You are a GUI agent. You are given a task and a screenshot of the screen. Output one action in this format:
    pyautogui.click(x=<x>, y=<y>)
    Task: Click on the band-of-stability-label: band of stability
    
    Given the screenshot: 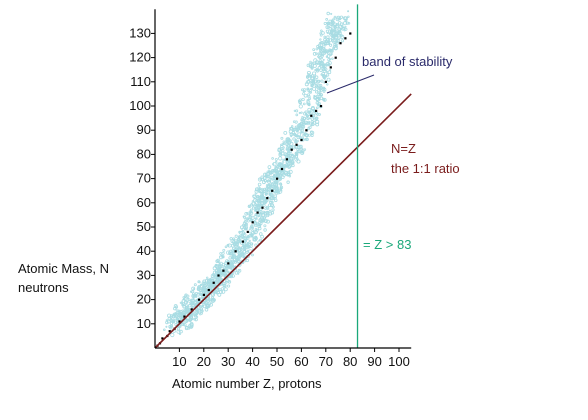 What is the action you would take?
    pyautogui.click(x=407, y=61)
    